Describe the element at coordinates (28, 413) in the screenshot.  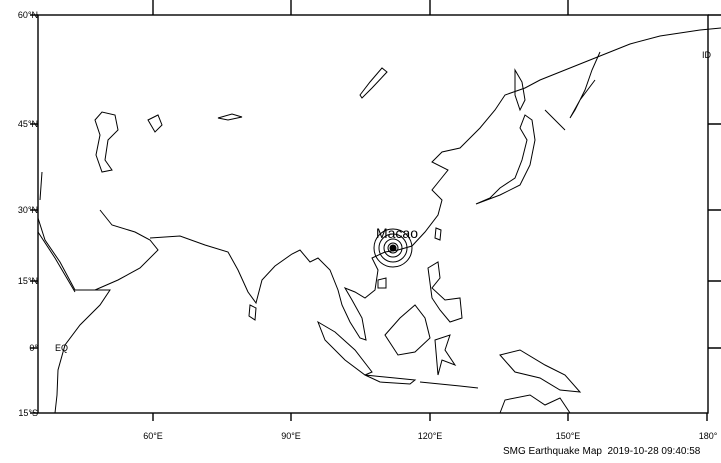
I see `lat-label-15s: 15°S` at that location.